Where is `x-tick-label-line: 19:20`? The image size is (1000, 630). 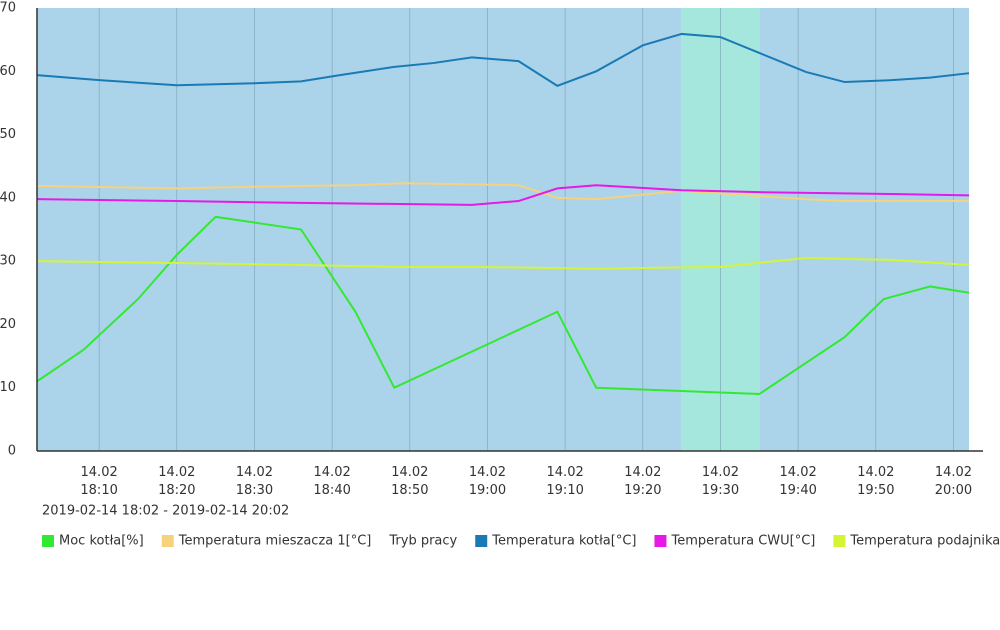
x-tick-label-line: 19:20 is located at coordinates (642, 490).